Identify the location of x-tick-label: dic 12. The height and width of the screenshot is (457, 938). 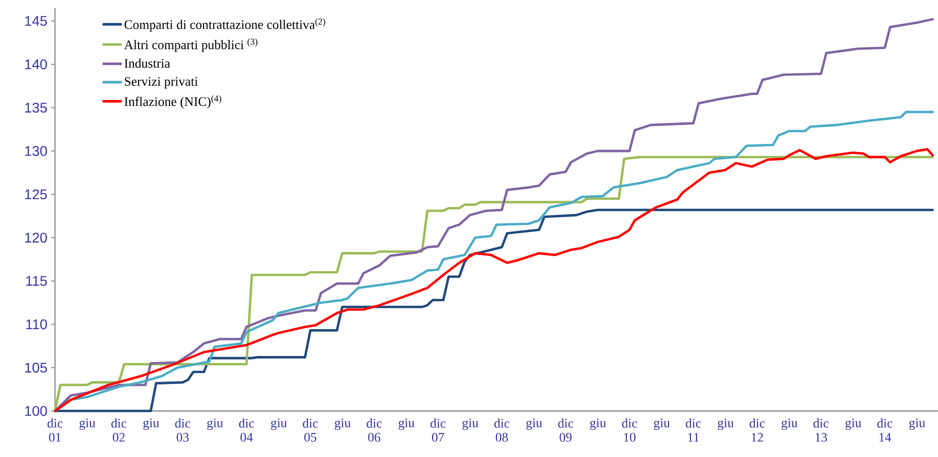
(757, 430).